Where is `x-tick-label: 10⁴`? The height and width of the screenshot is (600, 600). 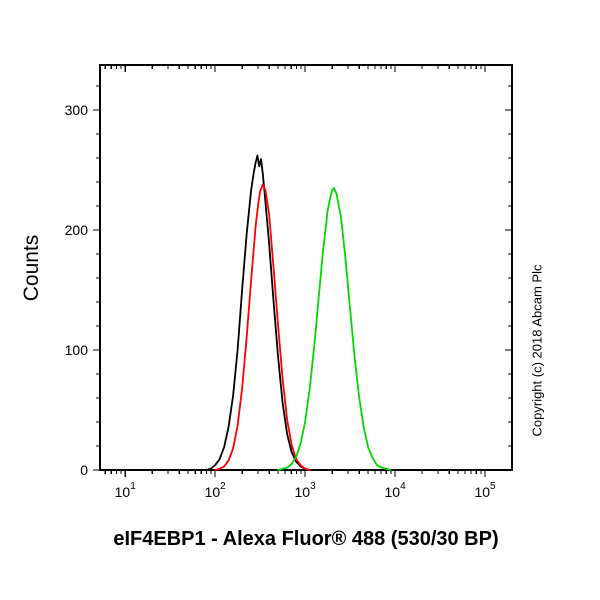 x-tick-label: 10⁴ is located at coordinates (395, 490).